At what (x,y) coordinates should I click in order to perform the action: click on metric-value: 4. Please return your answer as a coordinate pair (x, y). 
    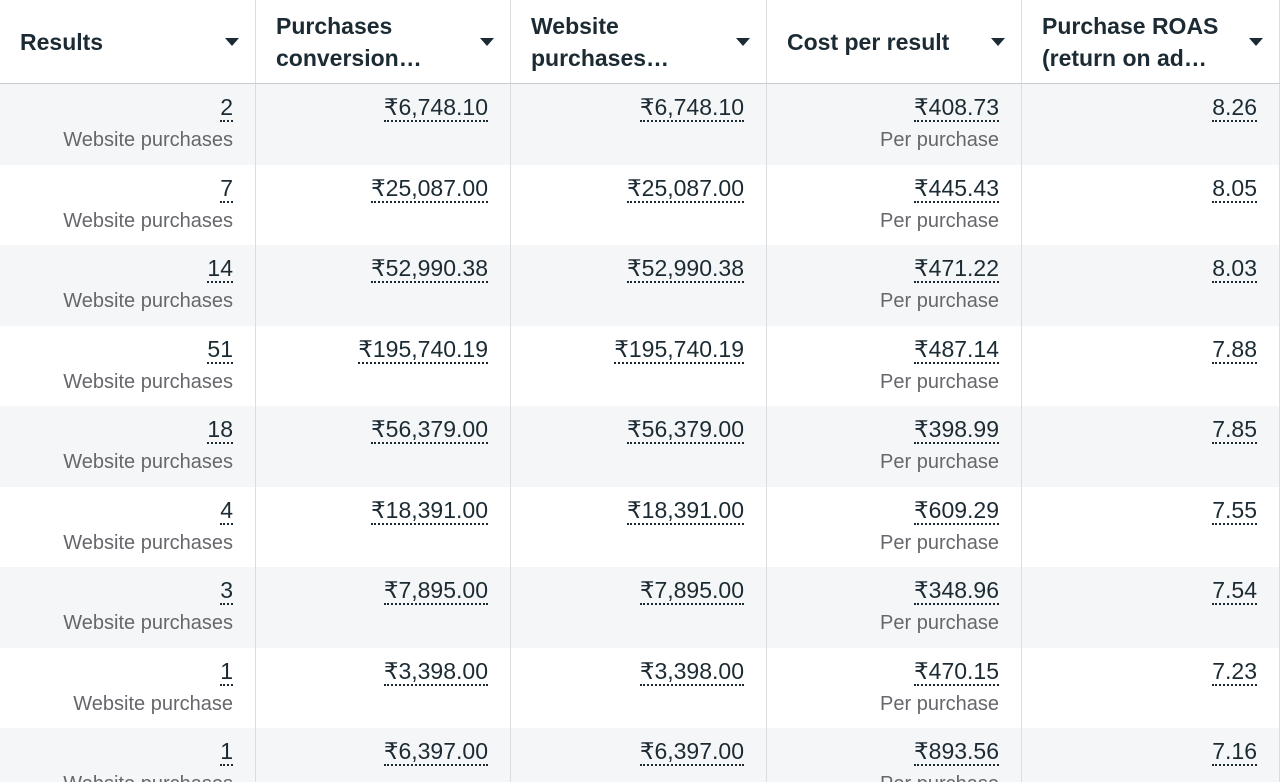
    Looking at the image, I should click on (226, 510).